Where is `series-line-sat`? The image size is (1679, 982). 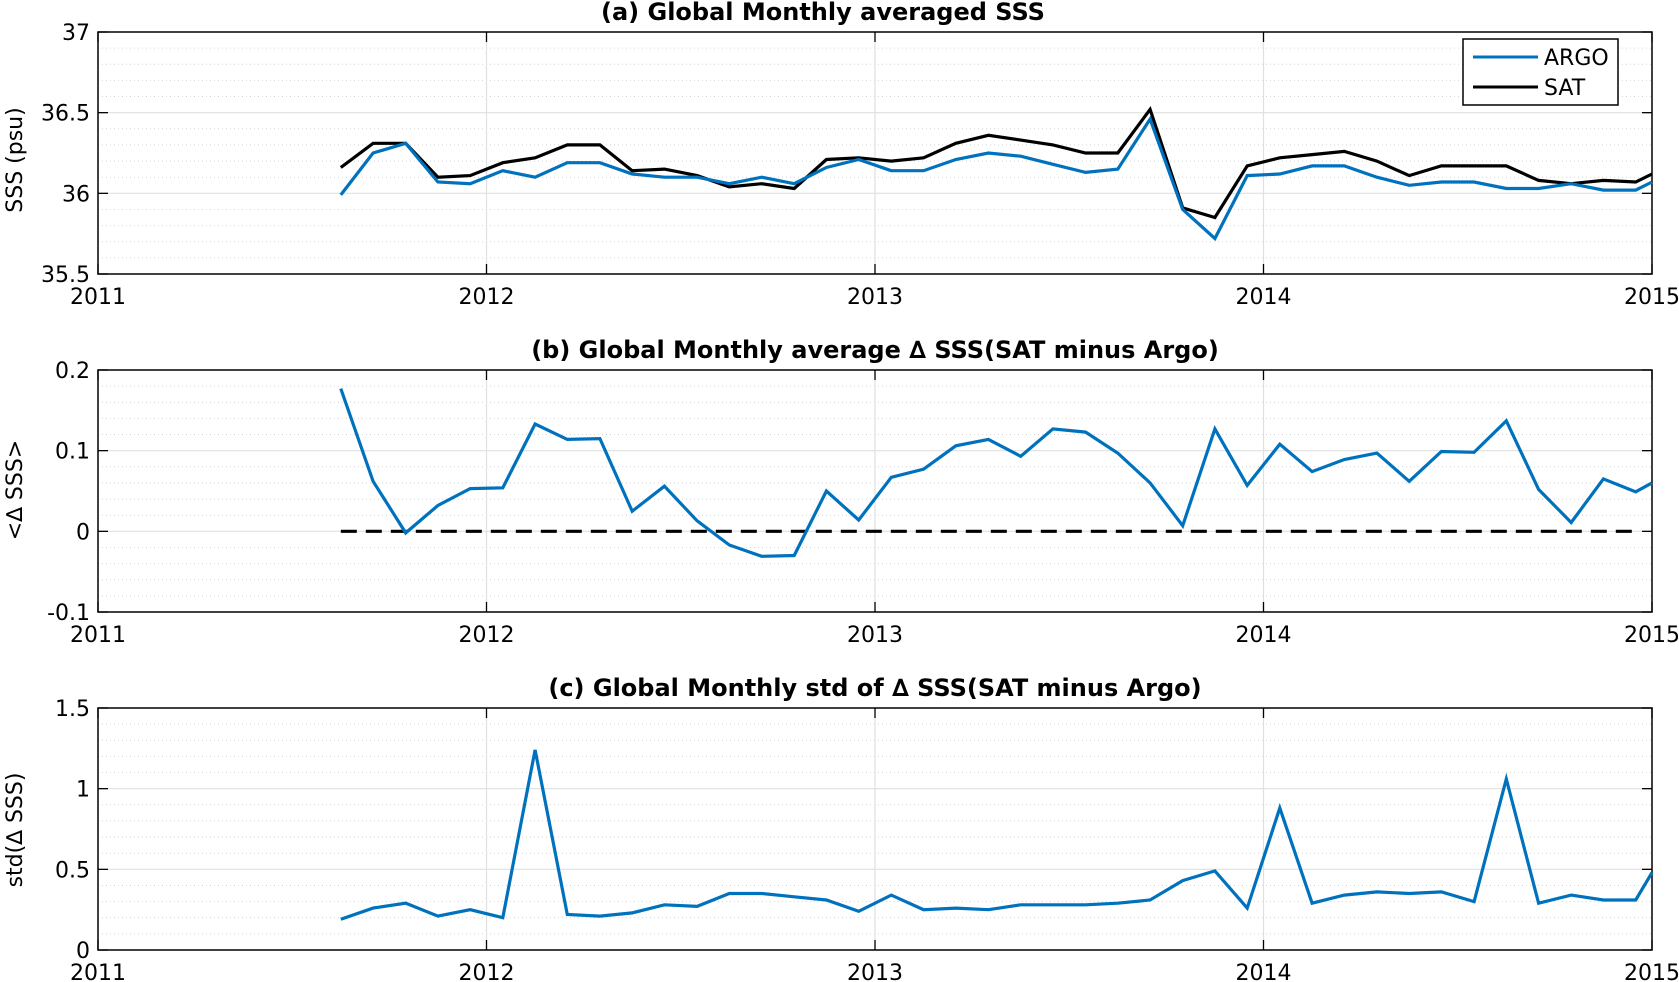
series-line-sat is located at coordinates (996, 162).